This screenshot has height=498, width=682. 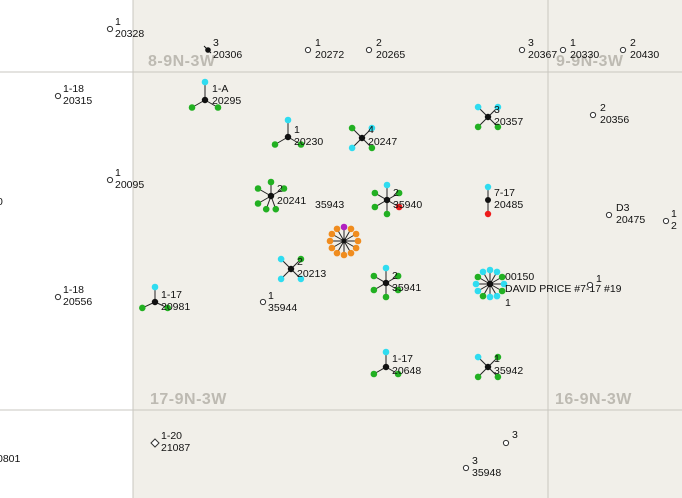 What do you see at coordinates (406, 288) in the screenshot?
I see `well-label: 35941` at bounding box center [406, 288].